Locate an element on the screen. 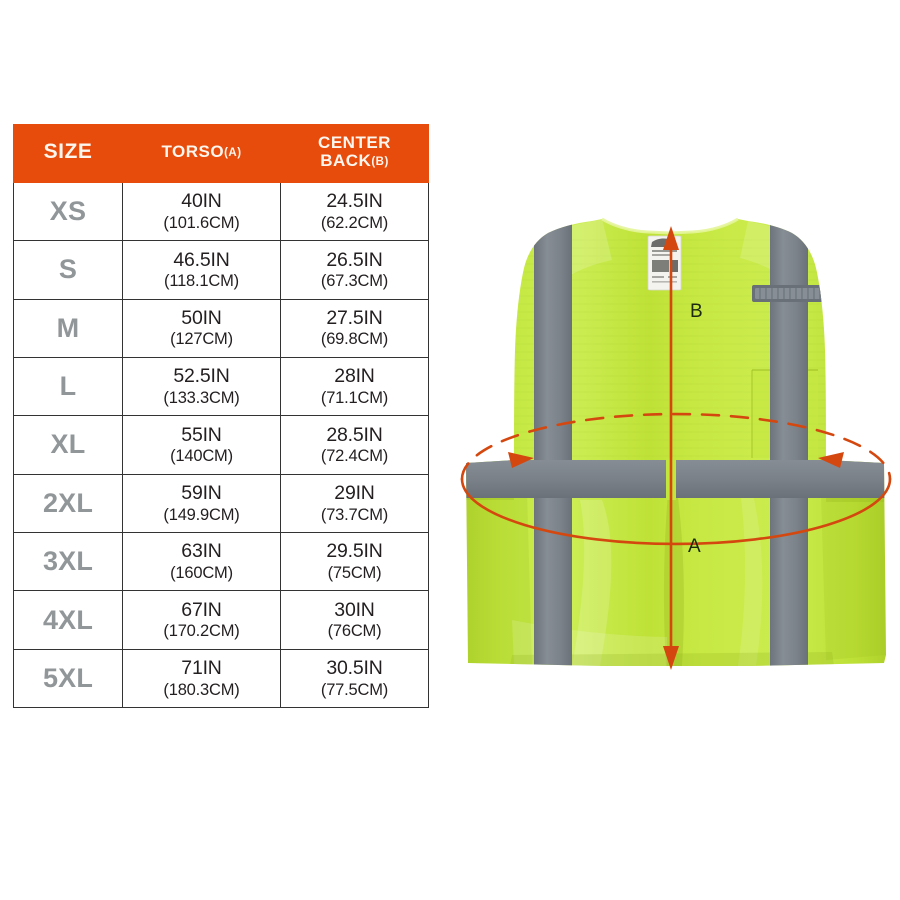 The width and height of the screenshot is (900, 900). center-back-value-cell: 29IN (73.7CM) is located at coordinates (354, 503).